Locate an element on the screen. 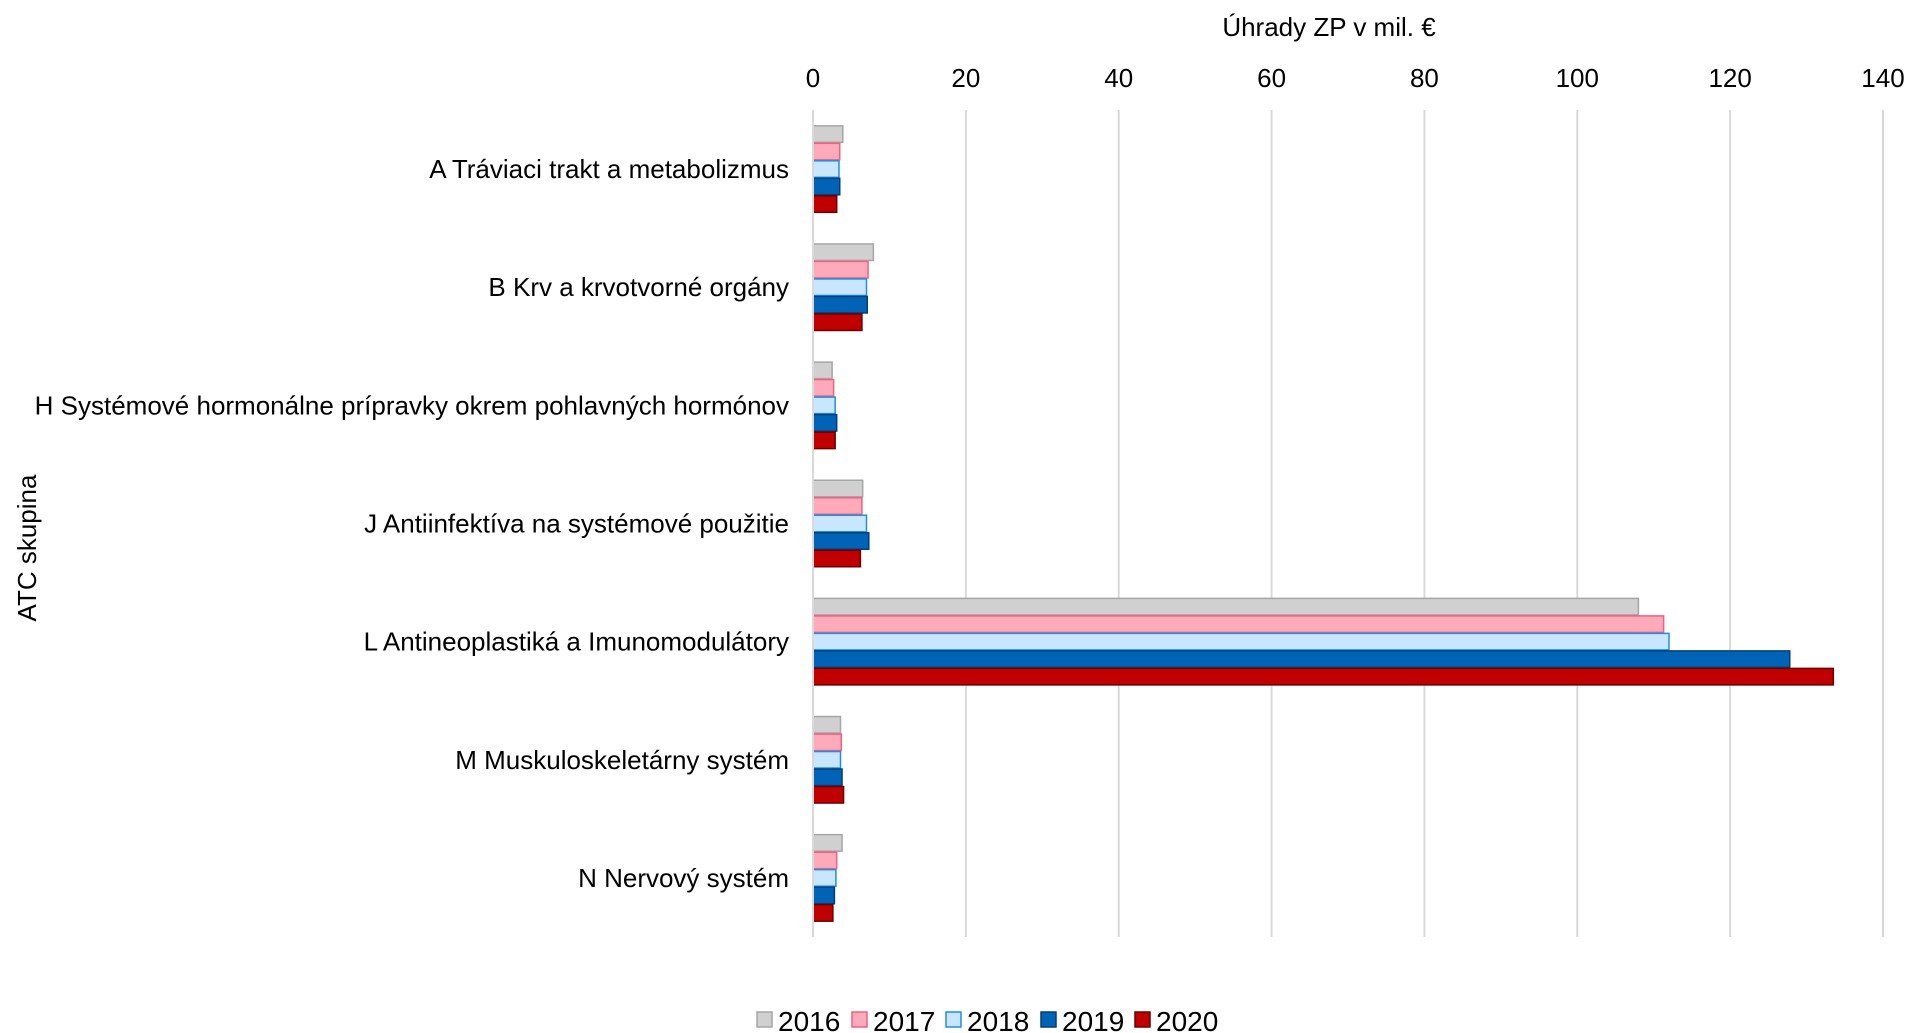  legend-item-2019: 2019 is located at coordinates (1082, 1019).